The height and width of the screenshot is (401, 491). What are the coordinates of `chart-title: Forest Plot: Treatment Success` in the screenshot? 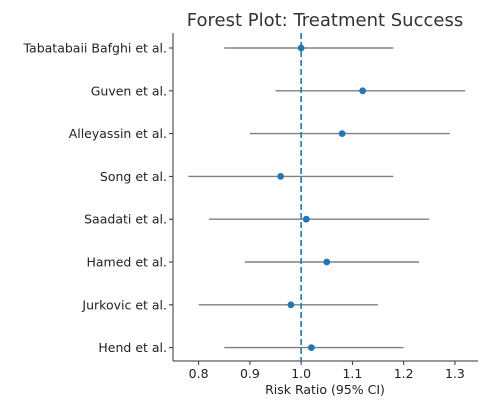 It's located at (325, 20).